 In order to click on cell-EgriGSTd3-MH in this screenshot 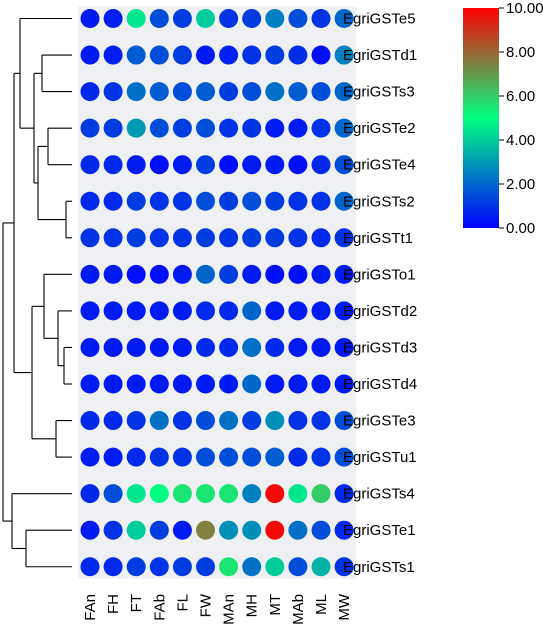, I will do `click(252, 347)`.